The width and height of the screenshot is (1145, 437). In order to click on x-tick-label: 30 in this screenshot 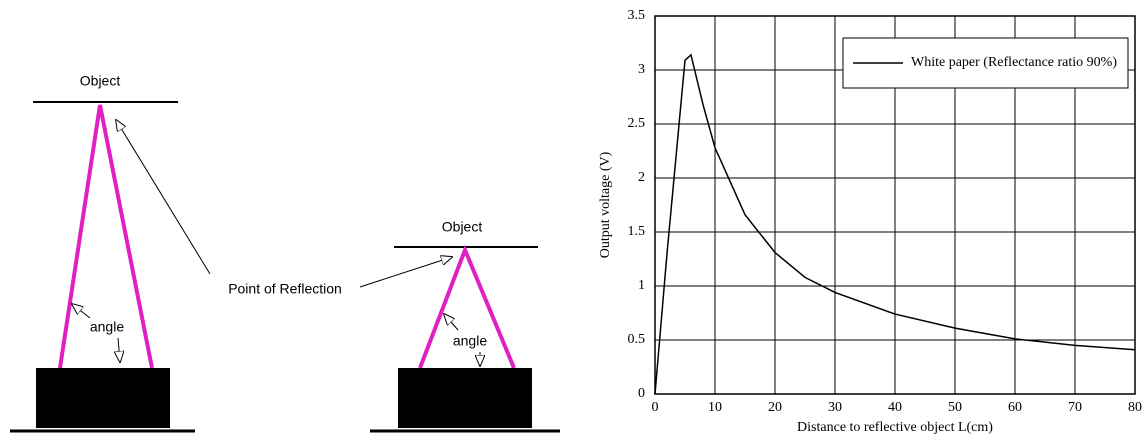, I will do `click(835, 407)`.